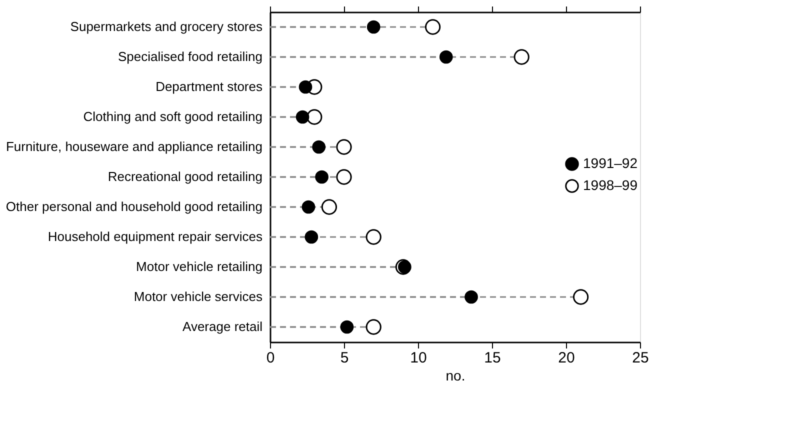 The image size is (794, 426). Describe the element at coordinates (134, 206) in the screenshot. I see `y-tick-label: Other personal and household good retailing` at that location.